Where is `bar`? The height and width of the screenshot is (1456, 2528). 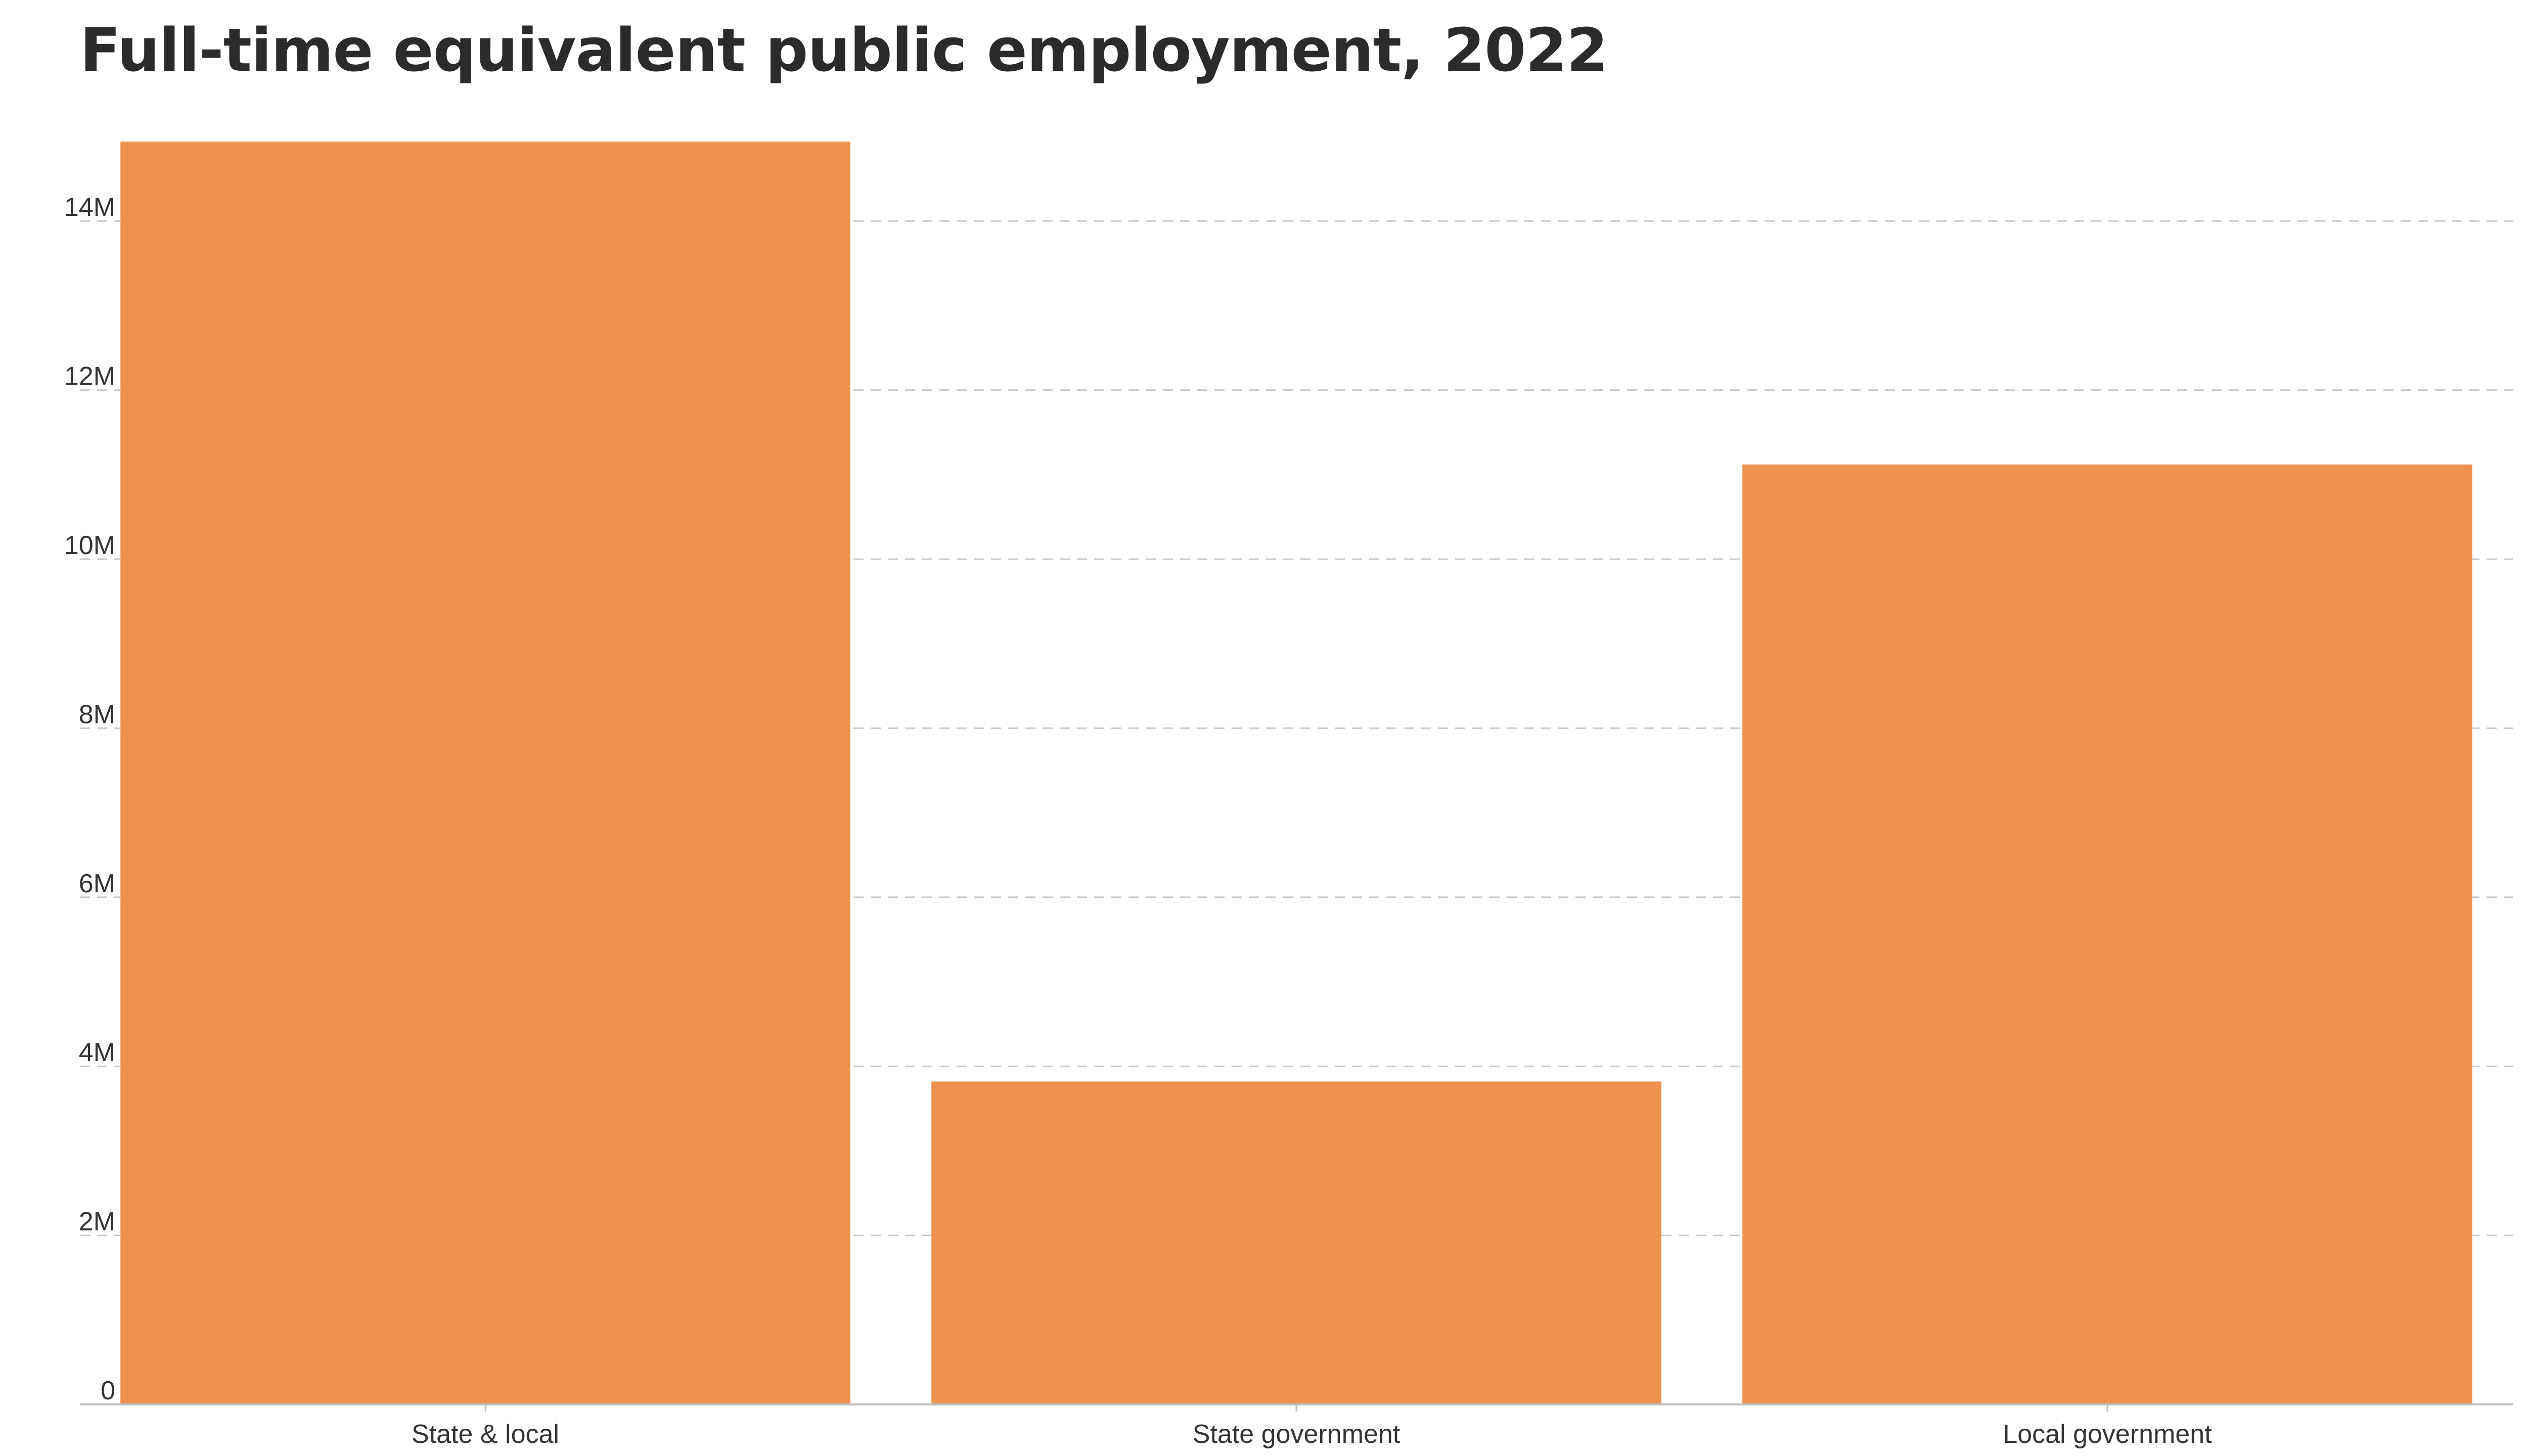
bar is located at coordinates (1296, 1242).